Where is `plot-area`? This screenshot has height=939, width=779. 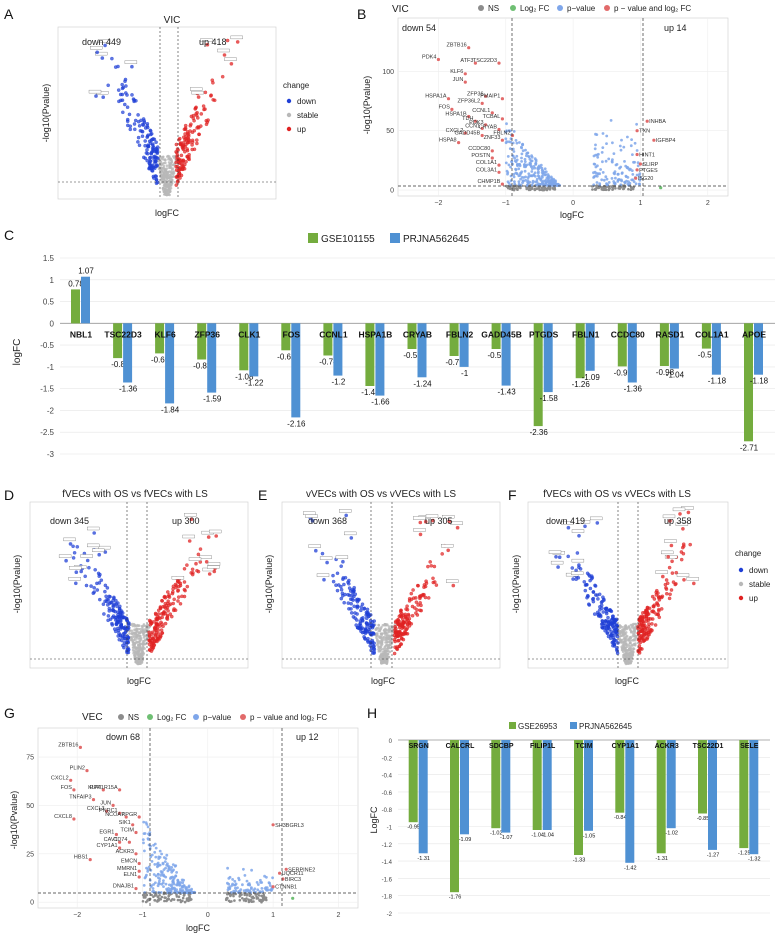 plot-area is located at coordinates (628, 585).